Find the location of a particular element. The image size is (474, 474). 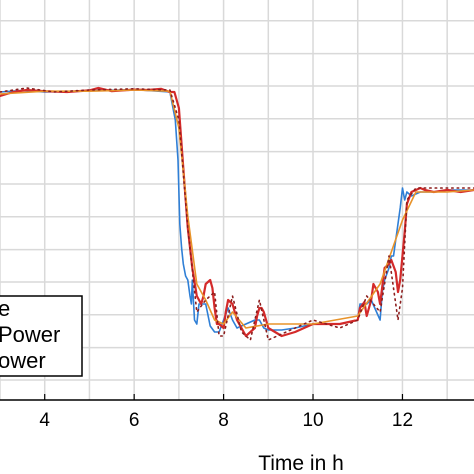

x-tick-label: 8 is located at coordinates (223, 420).